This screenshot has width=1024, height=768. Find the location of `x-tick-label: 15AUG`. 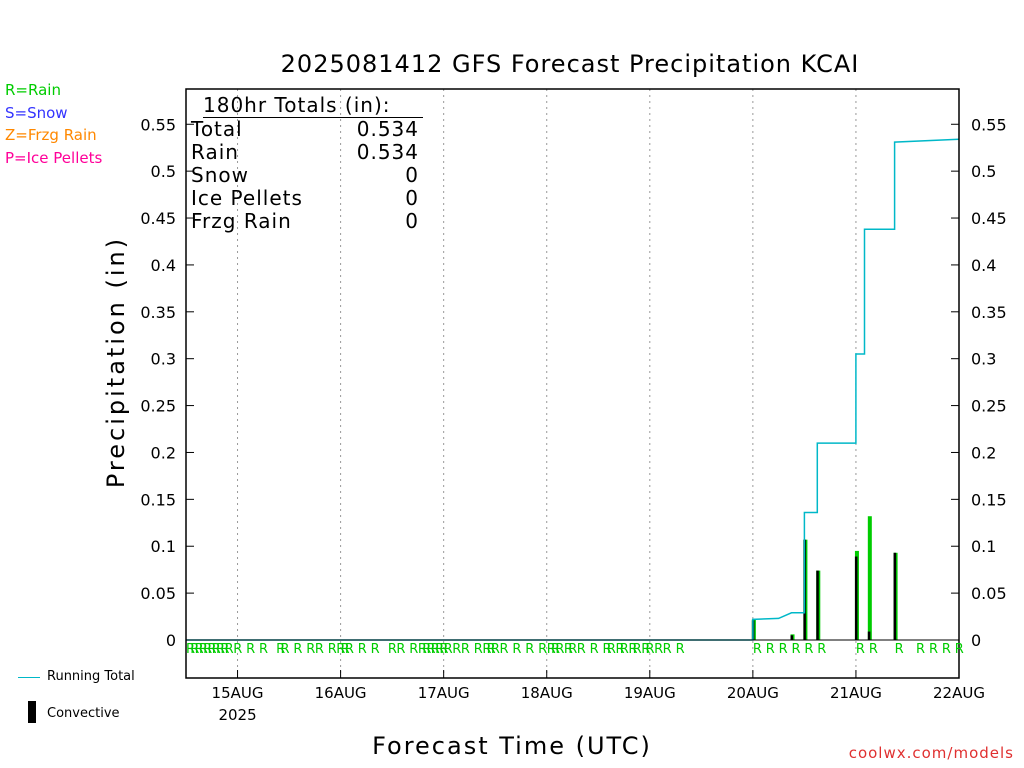

x-tick-label: 15AUG is located at coordinates (238, 693).